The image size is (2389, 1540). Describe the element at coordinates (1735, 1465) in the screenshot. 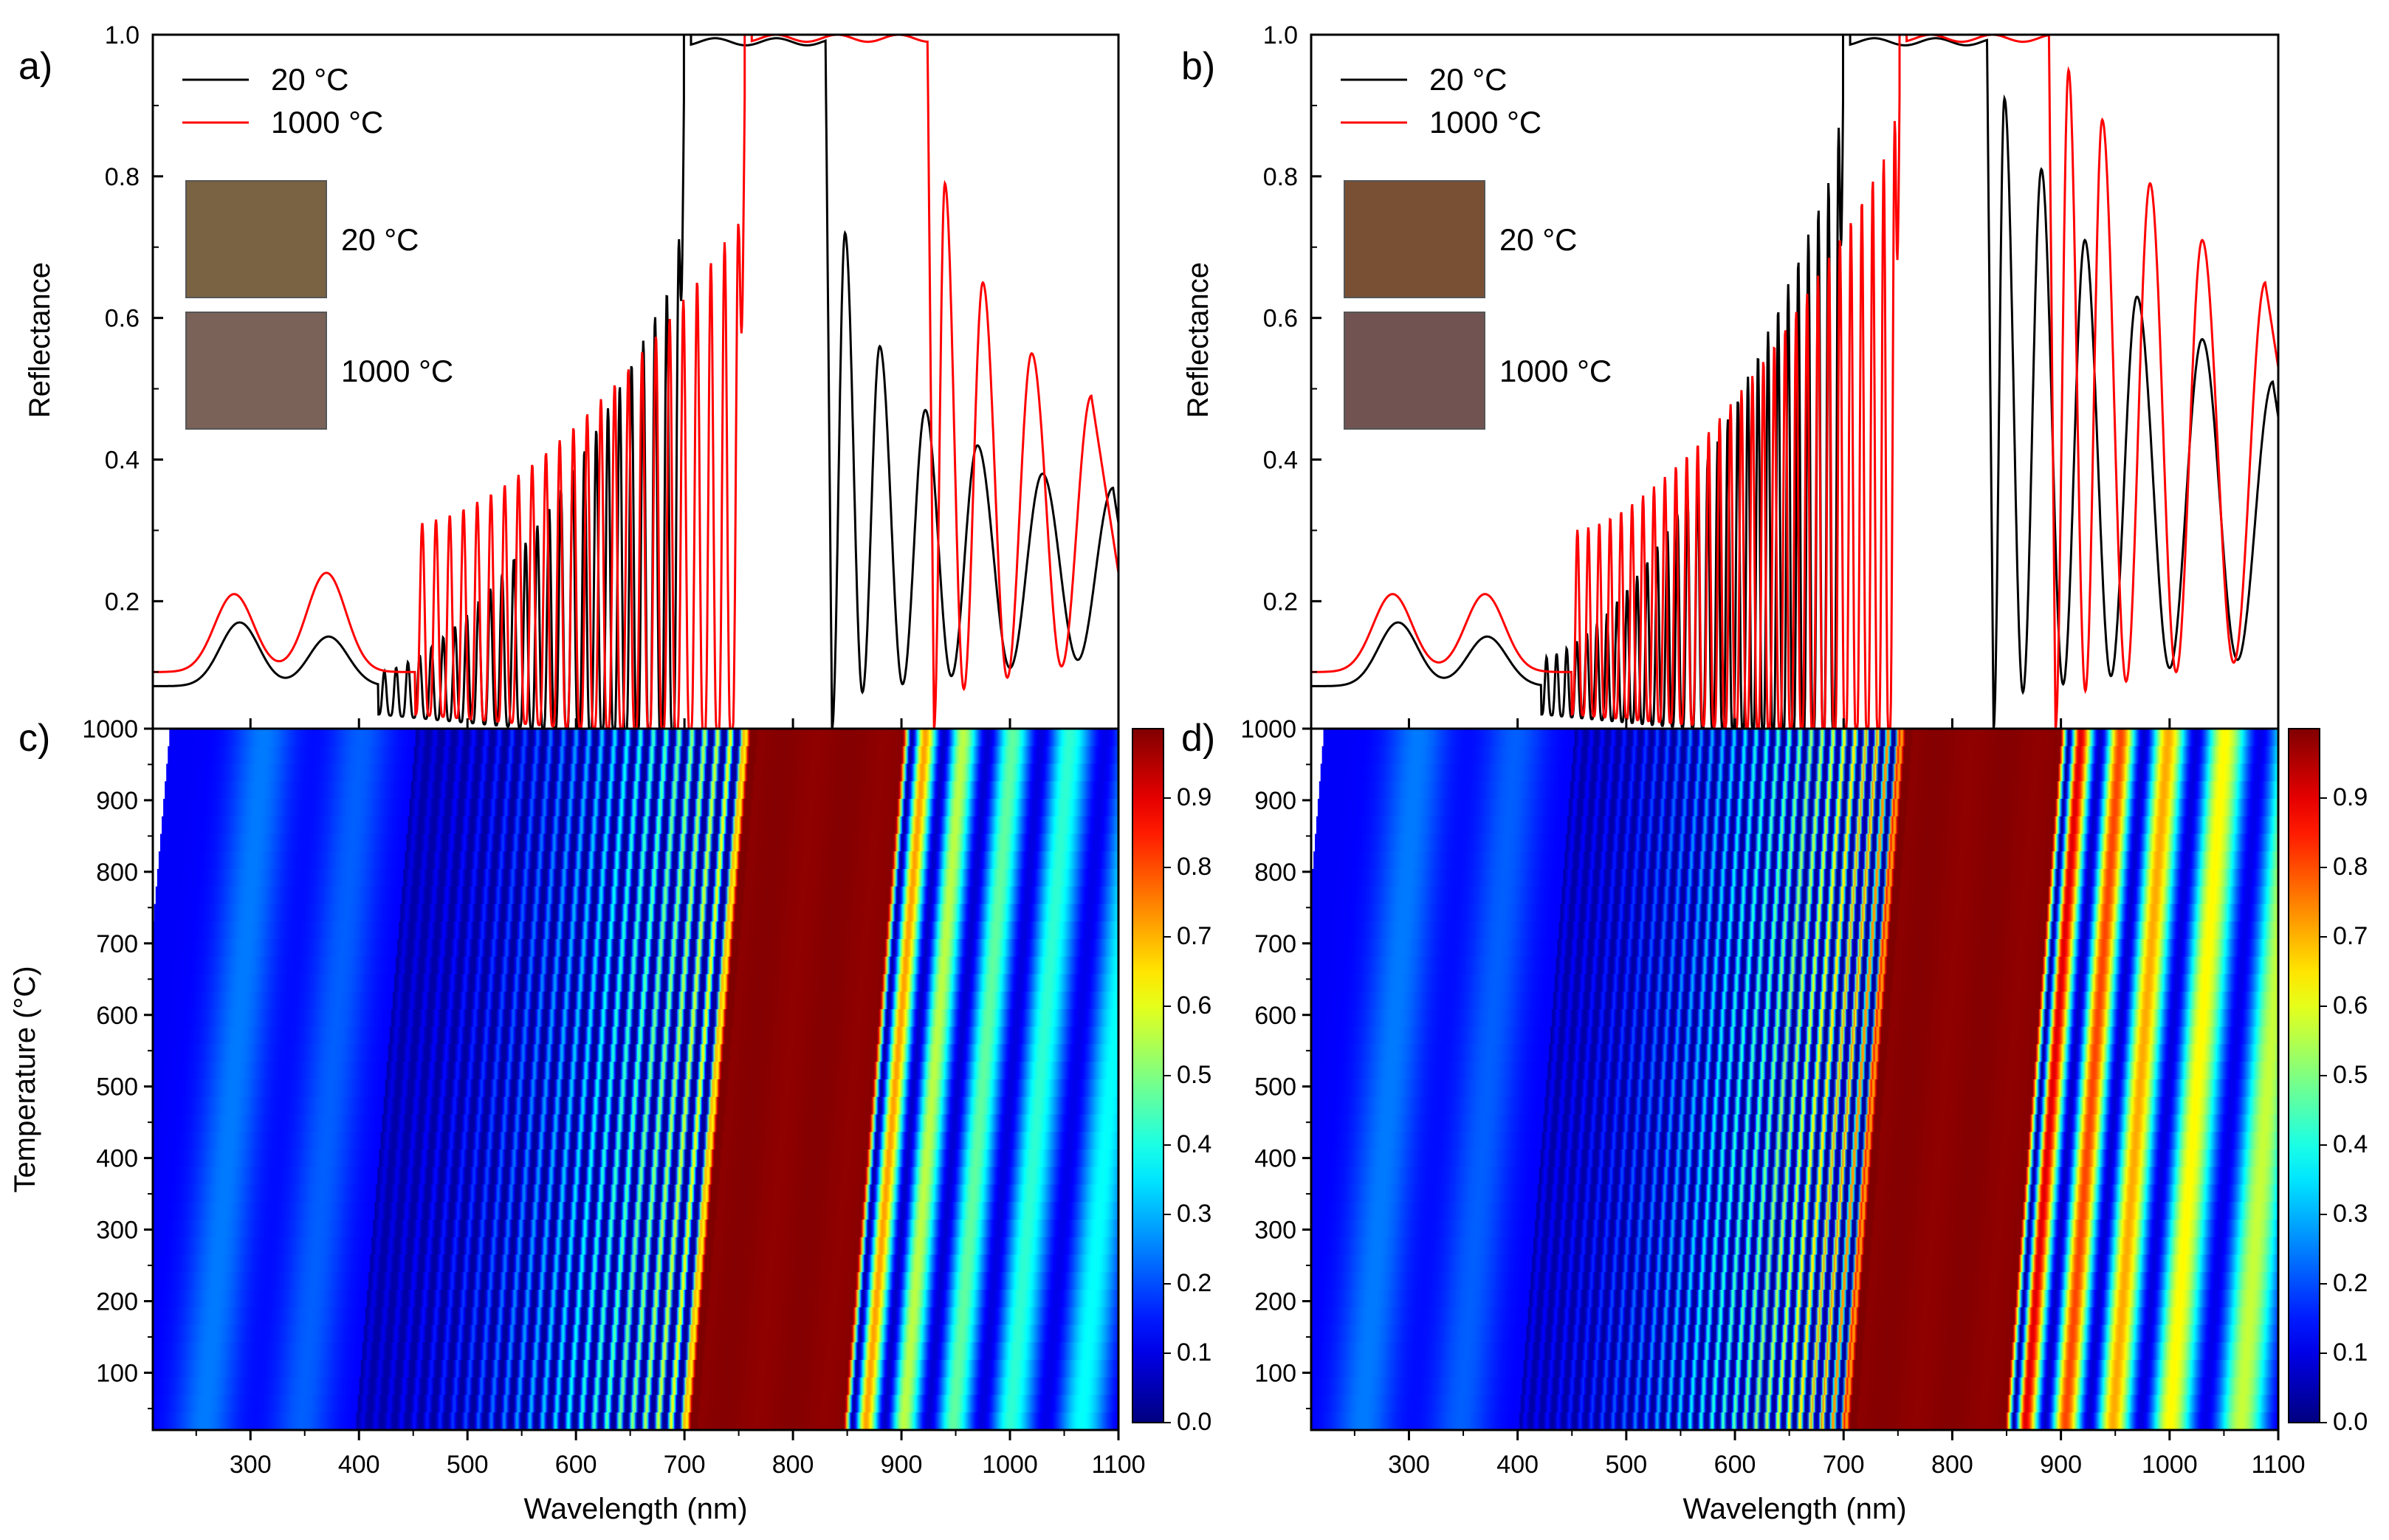

I see `x-tick-label: 600` at that location.